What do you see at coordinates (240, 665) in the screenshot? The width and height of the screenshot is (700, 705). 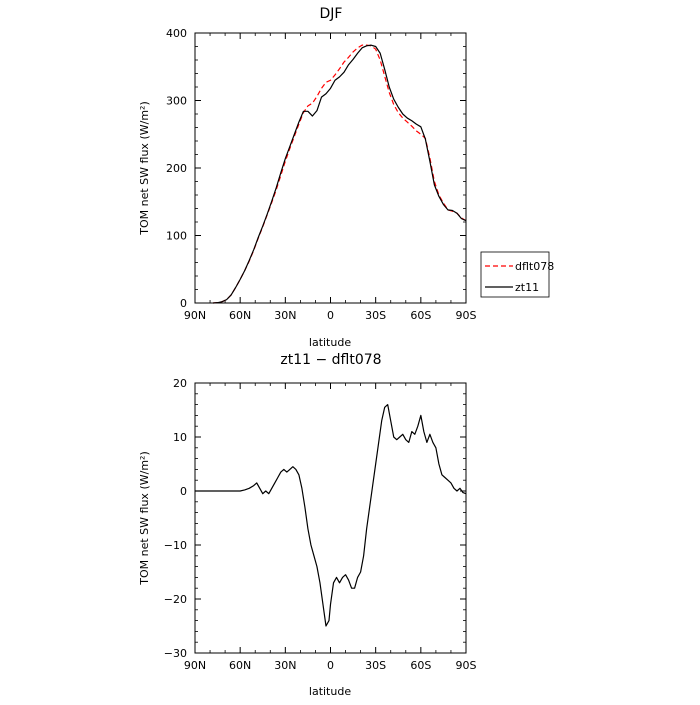 I see `bottom-x-tick-label: 60N` at bounding box center [240, 665].